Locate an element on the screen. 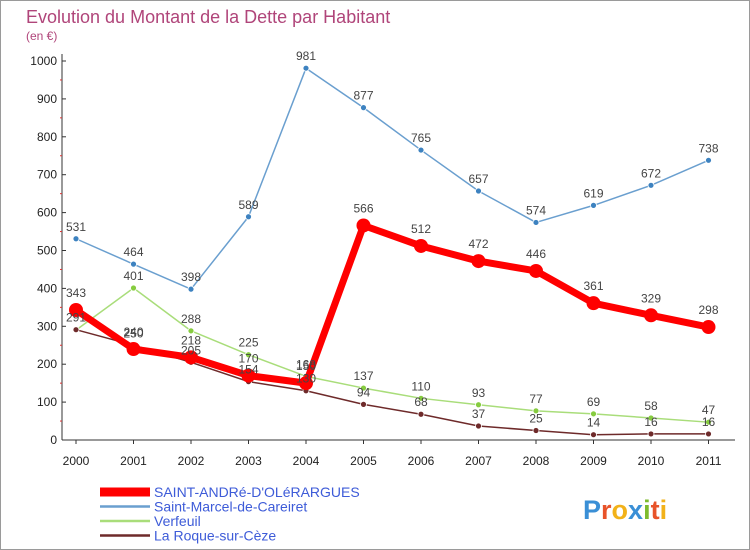  y-tick-label: 200 is located at coordinates (47, 364).